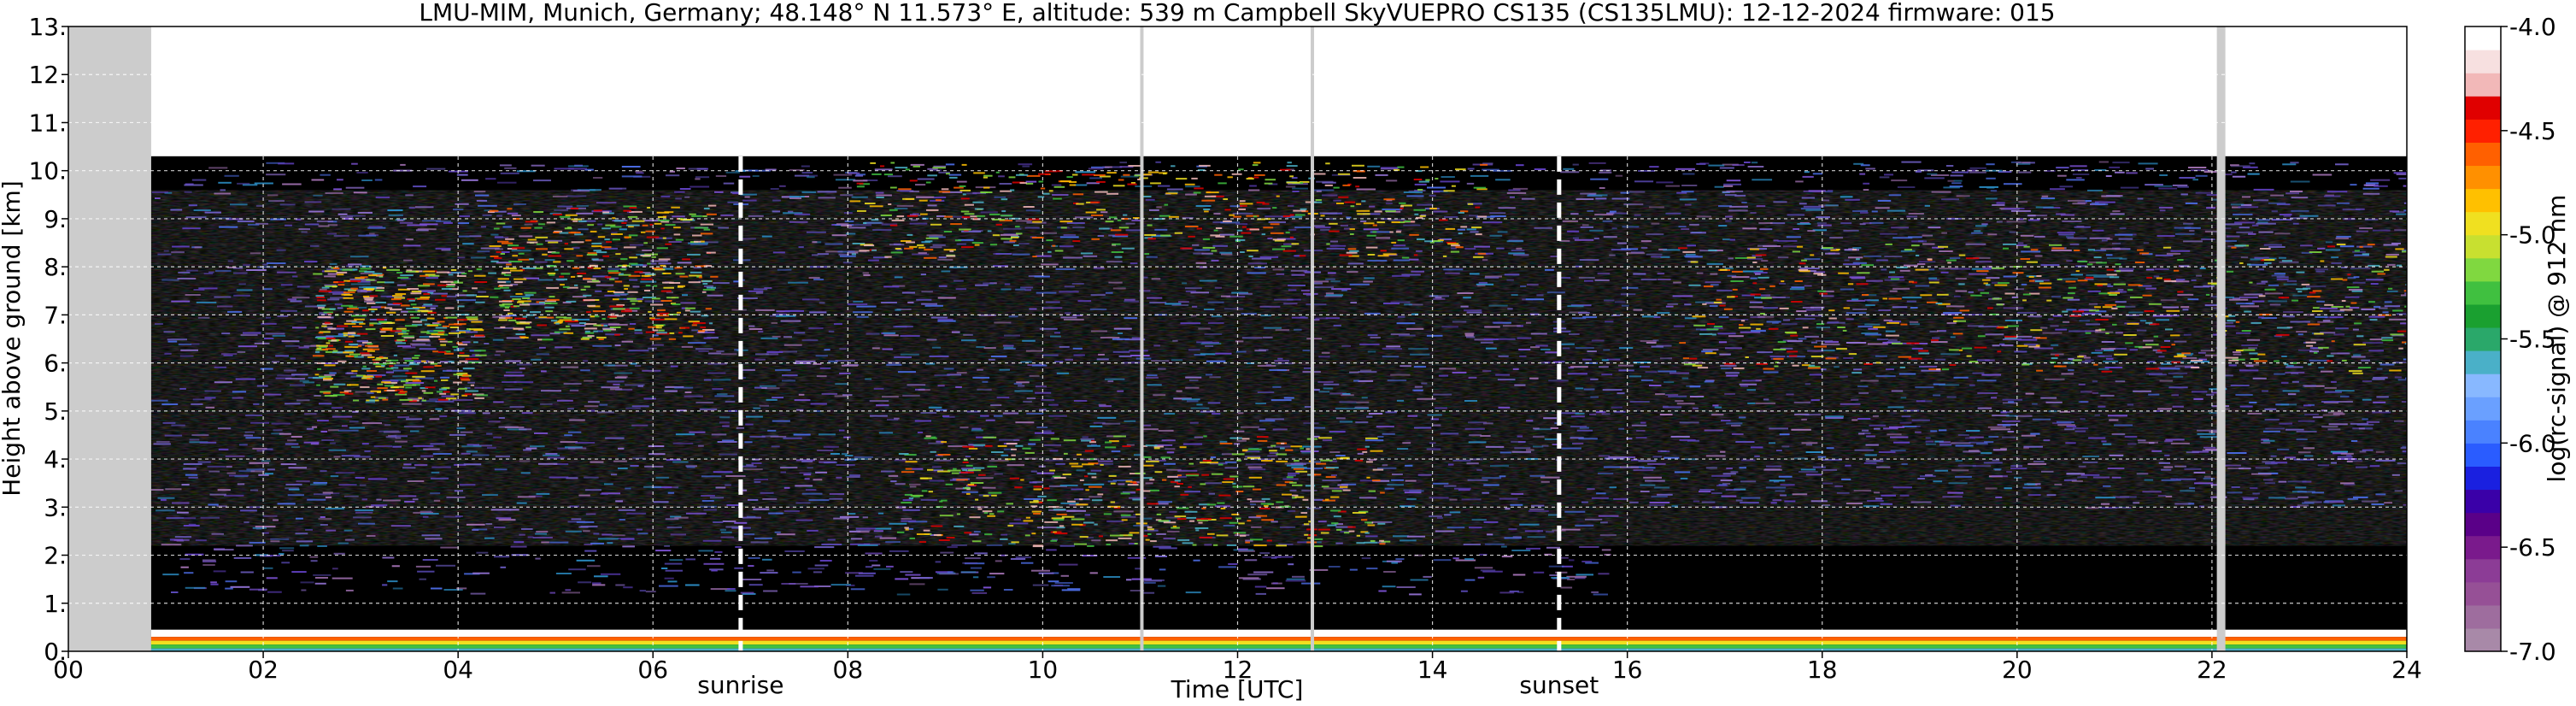 The width and height of the screenshot is (2576, 706). Describe the element at coordinates (2532, 235) in the screenshot. I see `colorbar-tick-label: -5.0` at that location.